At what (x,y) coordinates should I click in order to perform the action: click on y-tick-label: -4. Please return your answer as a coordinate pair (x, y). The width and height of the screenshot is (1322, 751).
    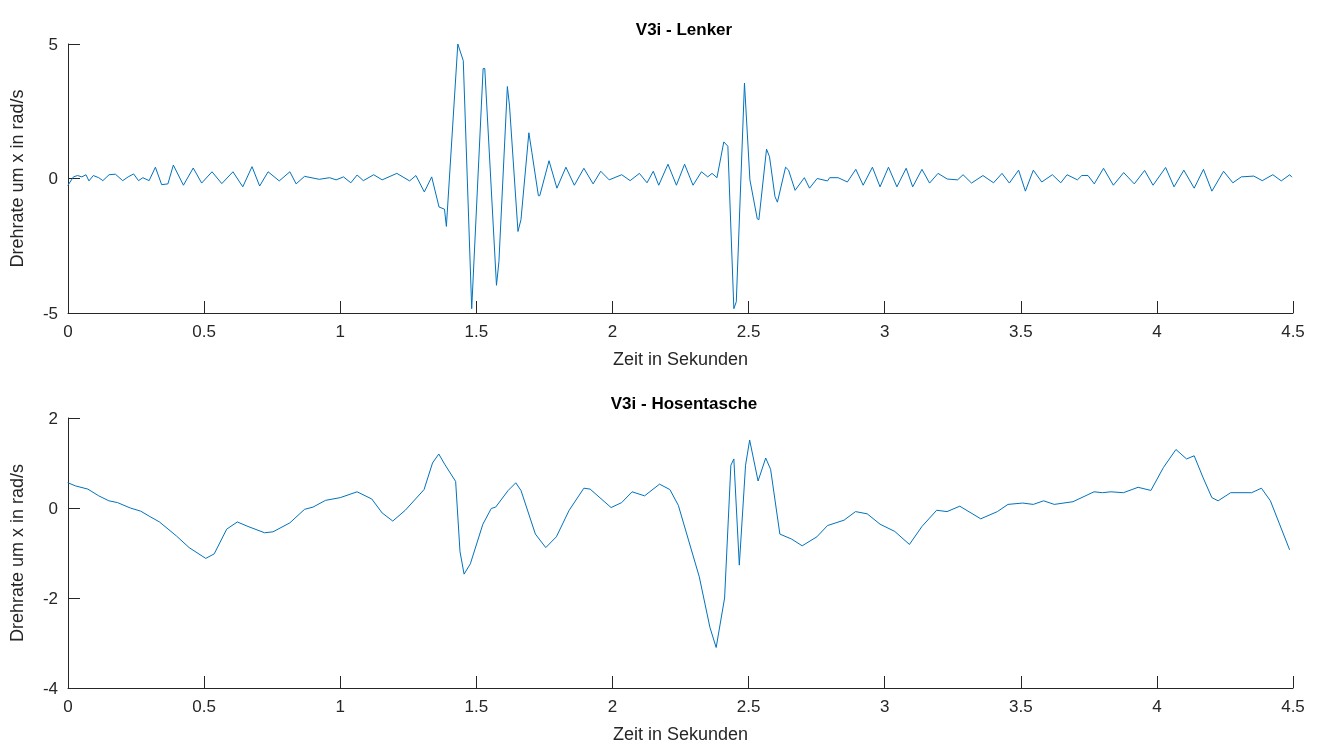
    Looking at the image, I should click on (50, 688).